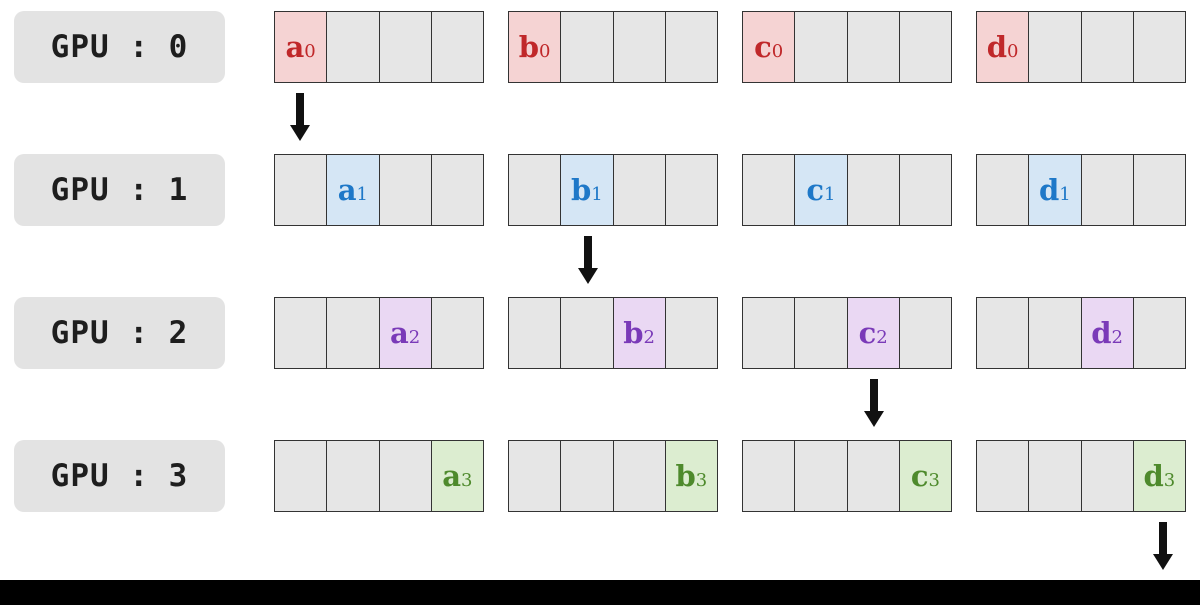  I want to click on gpu-label-1: GPU : 1, so click(119, 190).